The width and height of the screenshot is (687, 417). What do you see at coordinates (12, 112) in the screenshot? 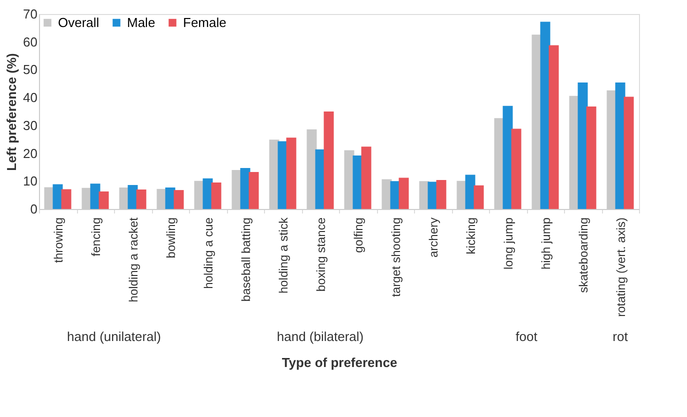
I see `y-axis-title: Left preference (%)` at bounding box center [12, 112].